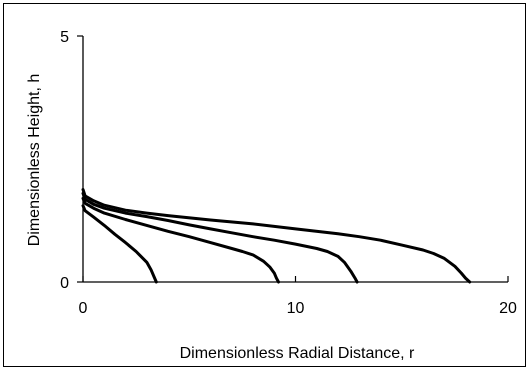  What do you see at coordinates (297, 353) in the screenshot?
I see `x-axis-label: Dimensionless Radial Distance, r` at bounding box center [297, 353].